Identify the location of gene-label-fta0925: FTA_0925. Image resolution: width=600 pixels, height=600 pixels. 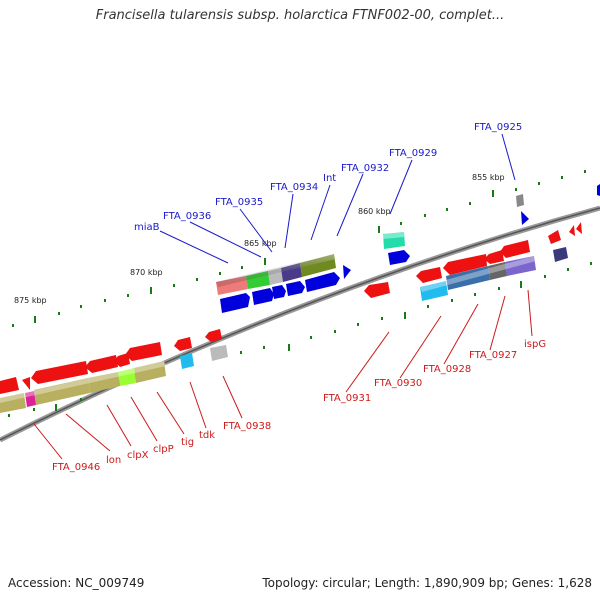
(498, 127).